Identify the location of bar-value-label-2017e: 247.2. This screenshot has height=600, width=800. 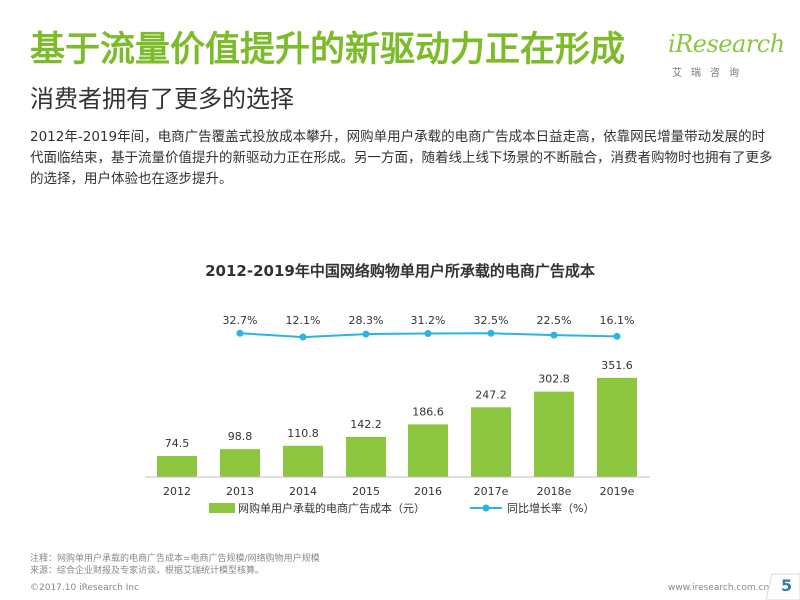
(491, 394).